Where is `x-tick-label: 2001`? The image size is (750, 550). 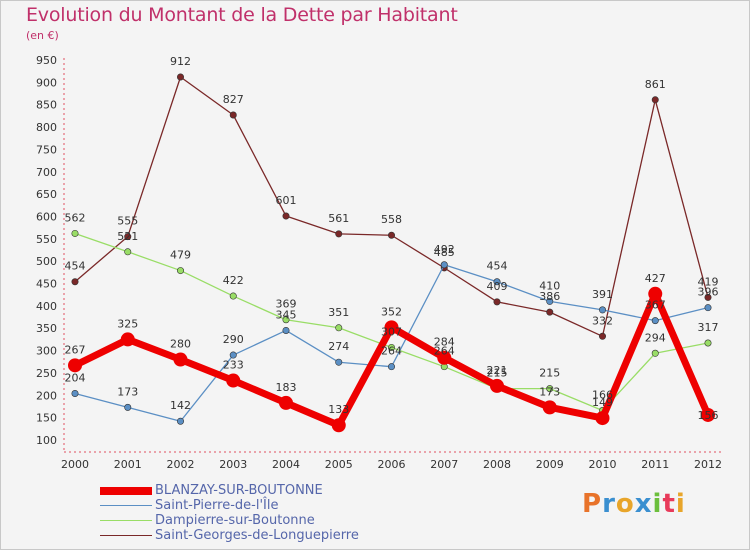
x-tick-label: 2001 is located at coordinates (128, 464).